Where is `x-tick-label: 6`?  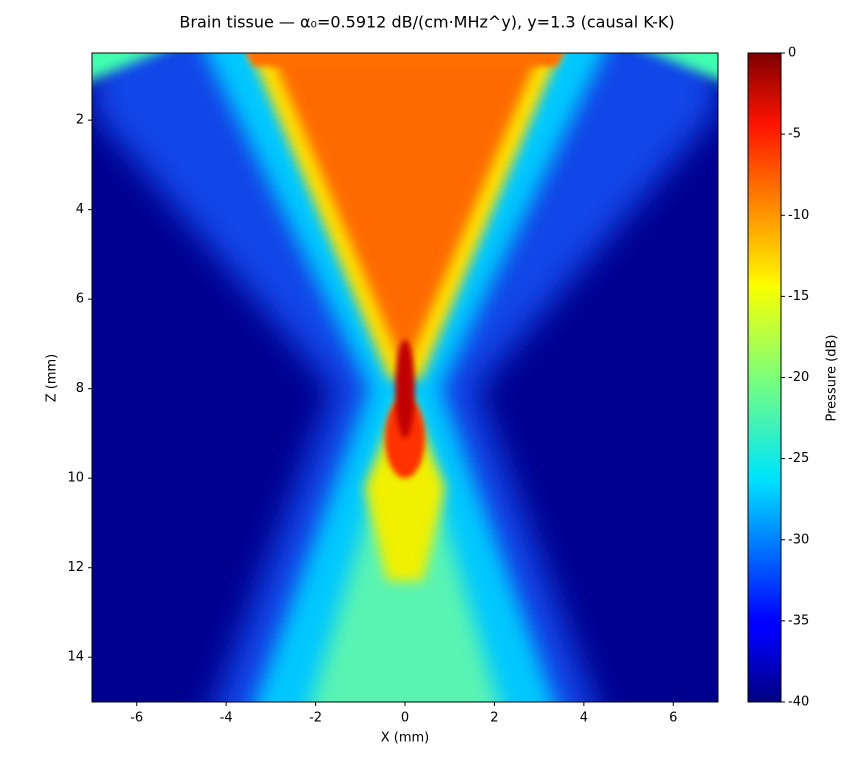 x-tick-label: 6 is located at coordinates (673, 718).